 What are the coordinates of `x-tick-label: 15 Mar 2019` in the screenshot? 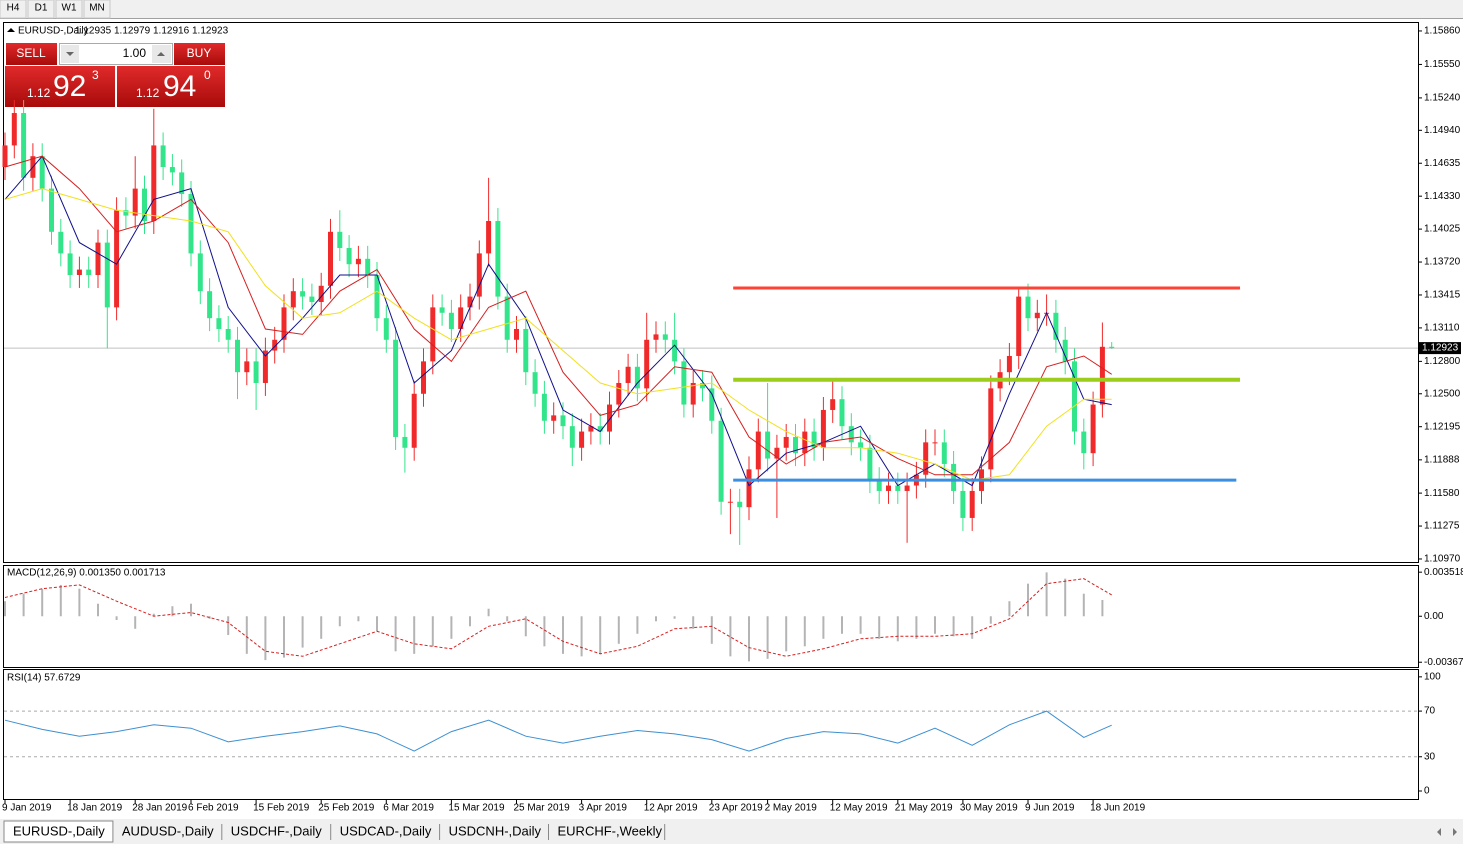 It's located at (476, 808).